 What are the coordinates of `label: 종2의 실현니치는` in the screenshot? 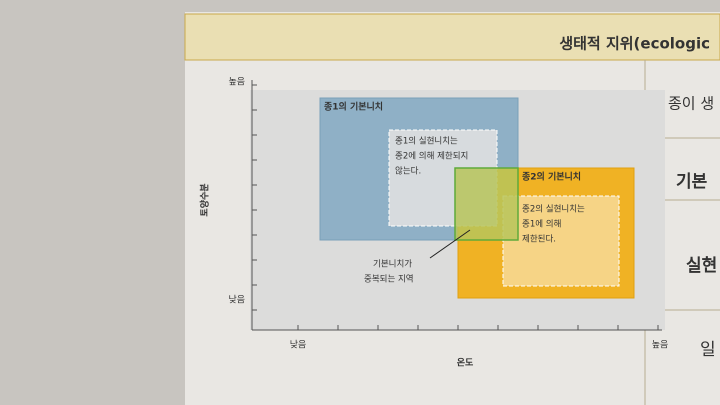 It's located at (553, 209).